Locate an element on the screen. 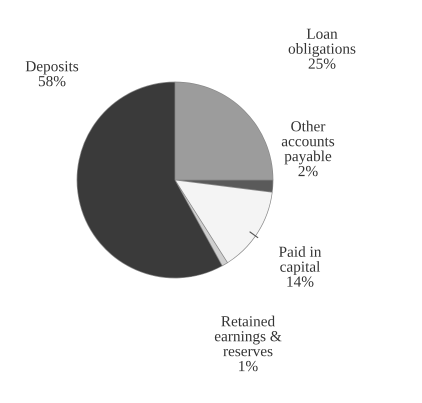 The width and height of the screenshot is (422, 403). slice-label: Other accounts payable is located at coordinates (308, 142).